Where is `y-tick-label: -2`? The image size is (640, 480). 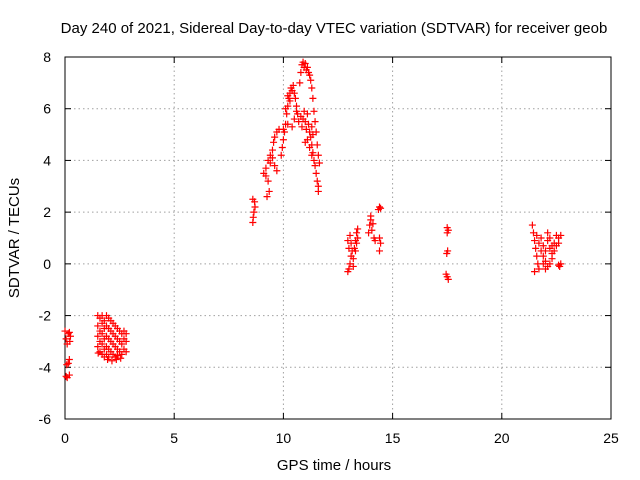 y-tick-label: -2 is located at coordinates (45, 316).